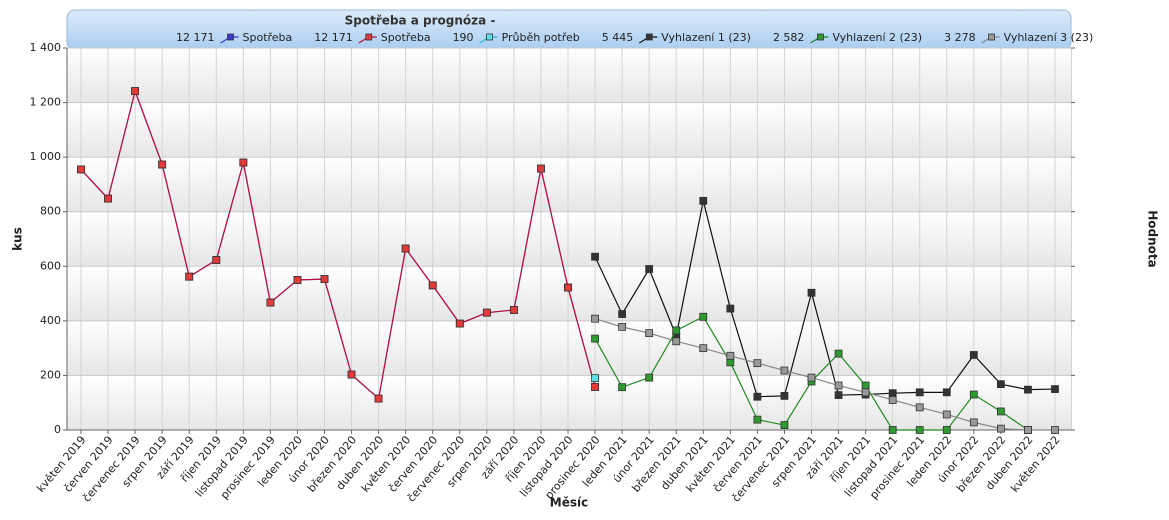 The image size is (1169, 520). What do you see at coordinates (50, 211) in the screenshot?
I see `y-tick-label: 800` at bounding box center [50, 211].